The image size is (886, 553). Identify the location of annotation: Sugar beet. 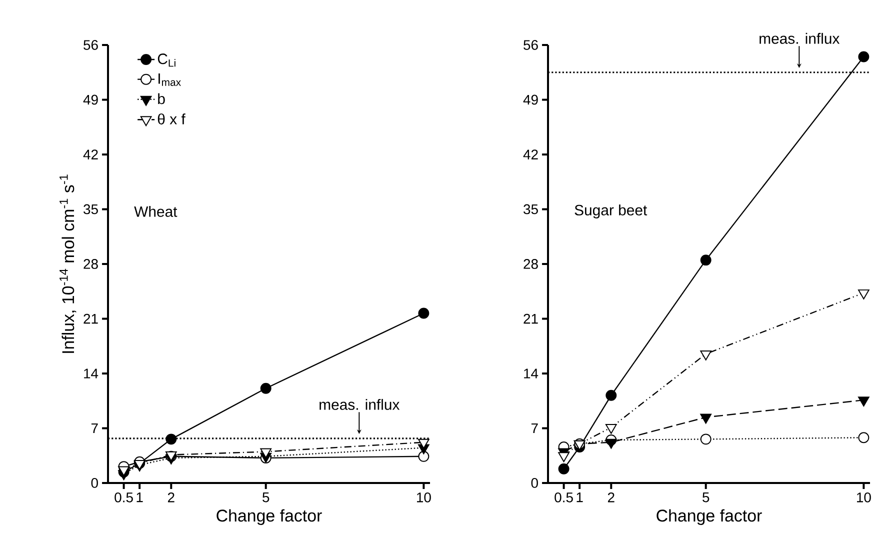
(611, 211).